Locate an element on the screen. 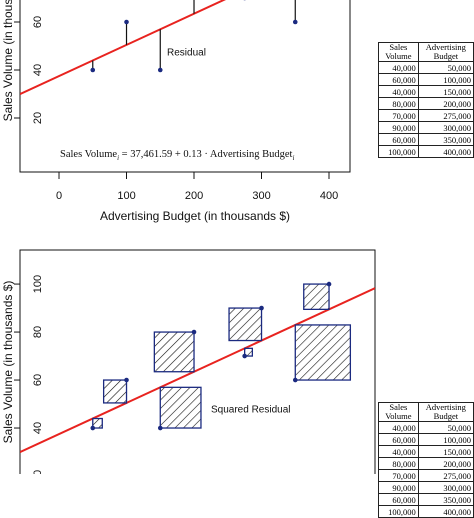  y-tick-label: 80 is located at coordinates (38, 332).